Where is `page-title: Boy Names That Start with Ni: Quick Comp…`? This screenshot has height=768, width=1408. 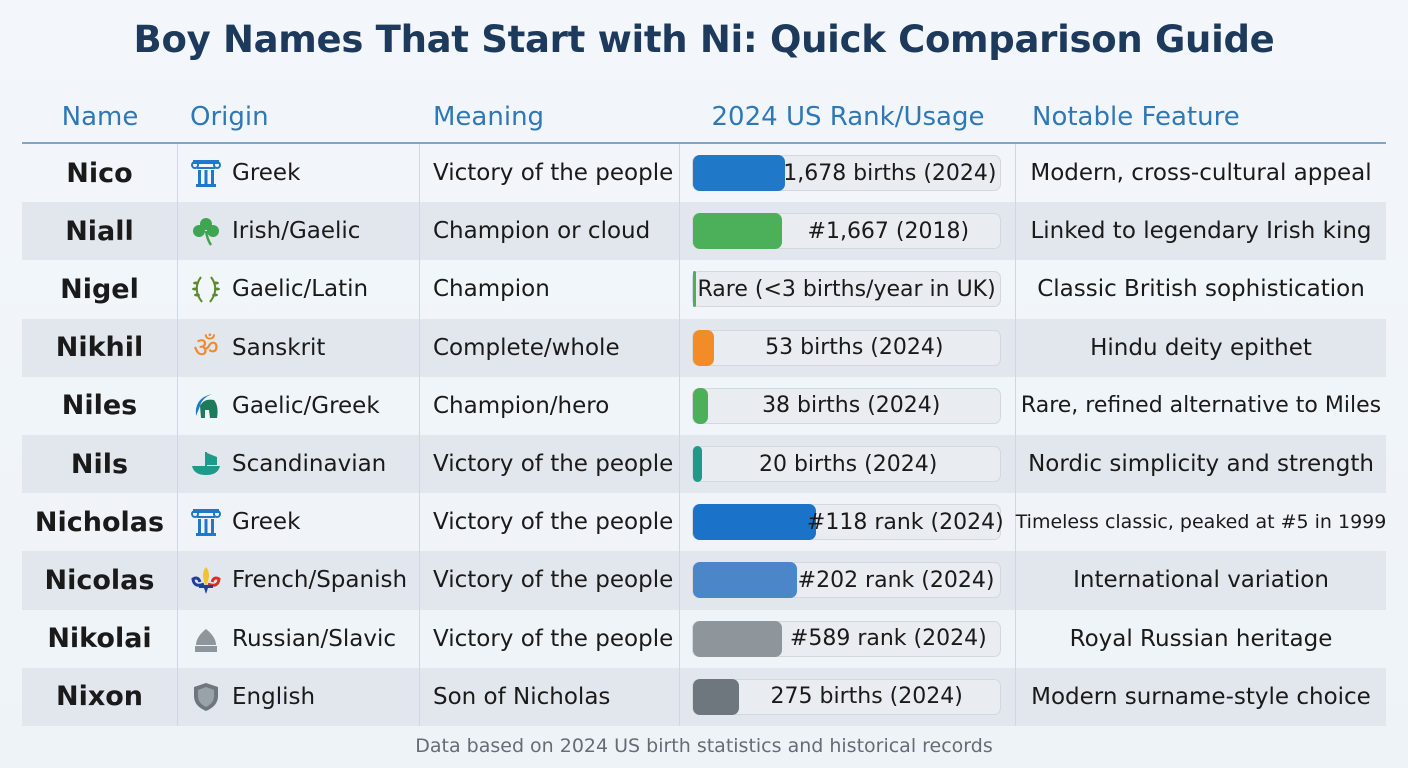 page-title: Boy Names That Start with Ni: Quick Comp… is located at coordinates (704, 39).